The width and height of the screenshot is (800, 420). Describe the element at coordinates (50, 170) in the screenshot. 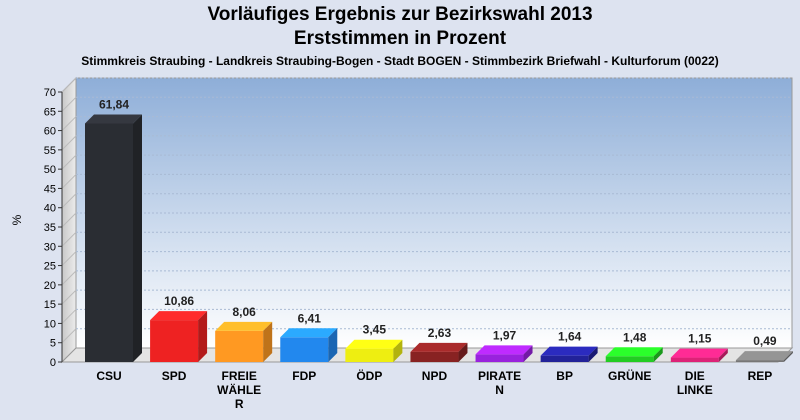

I see `y-tick-label: 50` at that location.